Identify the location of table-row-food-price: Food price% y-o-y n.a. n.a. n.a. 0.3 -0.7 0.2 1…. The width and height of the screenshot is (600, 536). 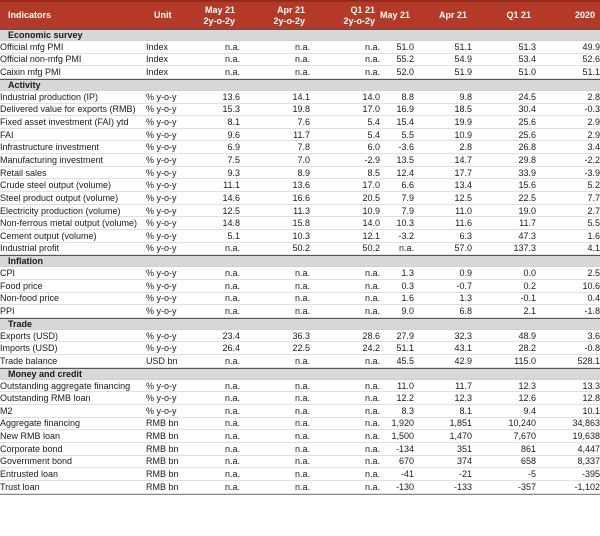
(300, 286).